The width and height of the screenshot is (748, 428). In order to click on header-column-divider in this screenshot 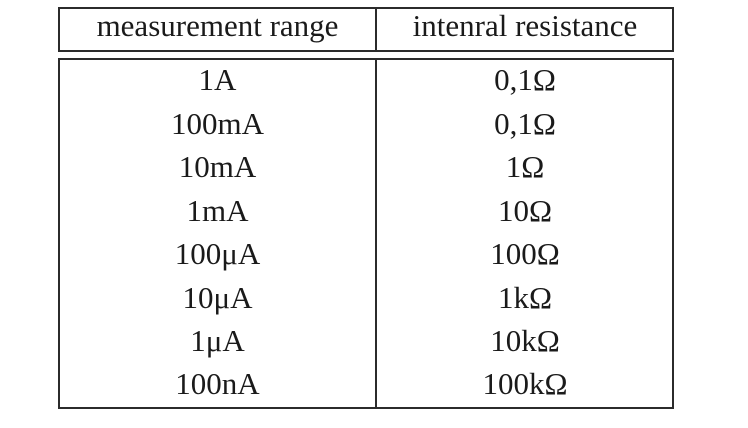, I will do `click(376, 29)`.